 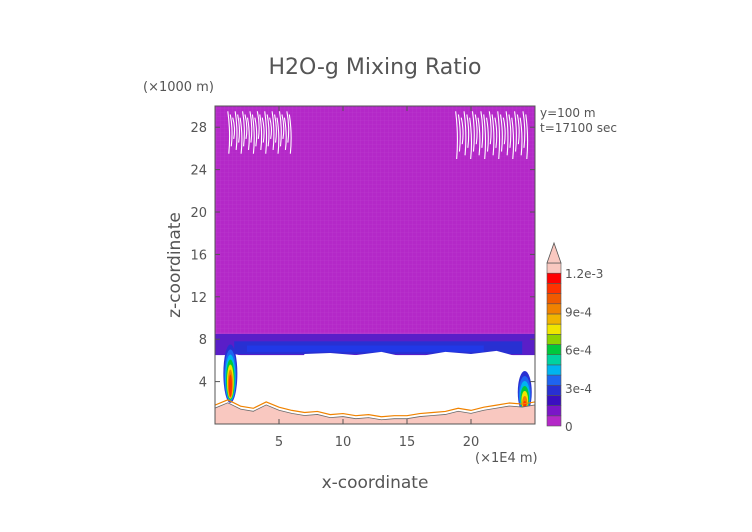 What do you see at coordinates (175, 265) in the screenshot?
I see `y-axis-label: z-coordinate` at bounding box center [175, 265].